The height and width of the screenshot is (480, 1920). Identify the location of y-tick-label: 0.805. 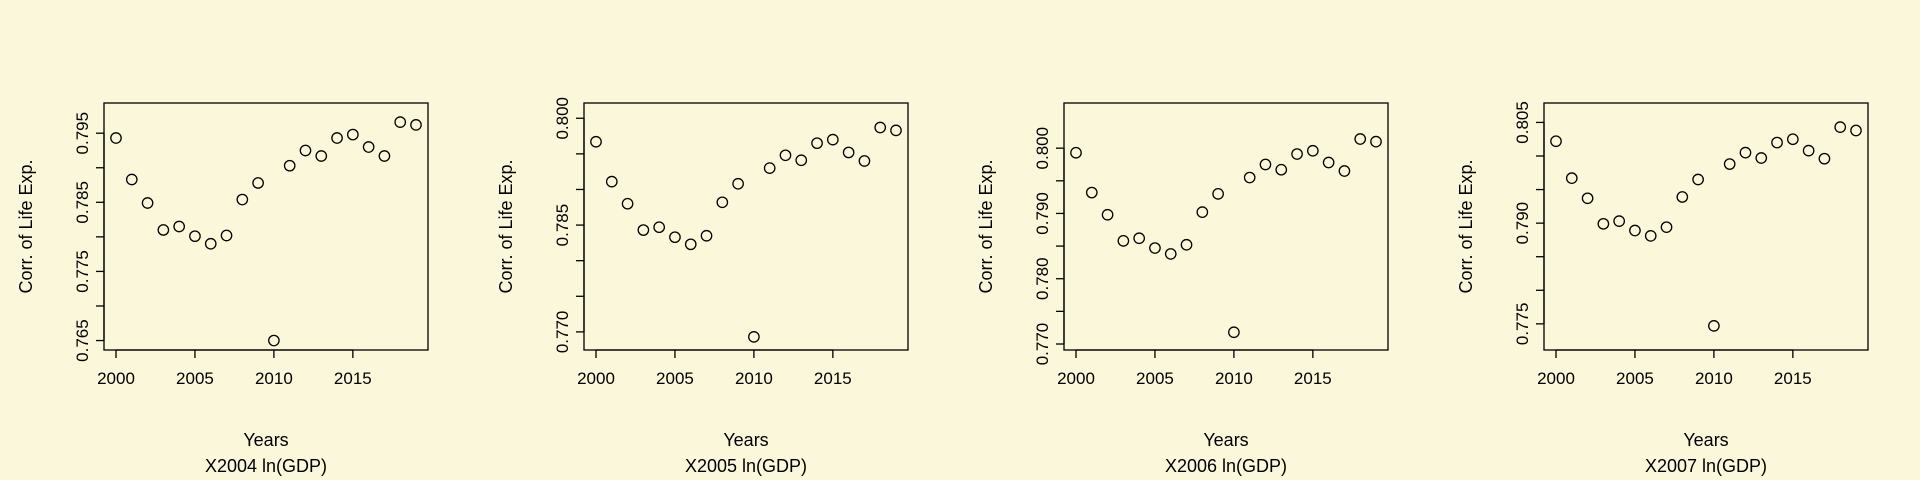
(1522, 122).